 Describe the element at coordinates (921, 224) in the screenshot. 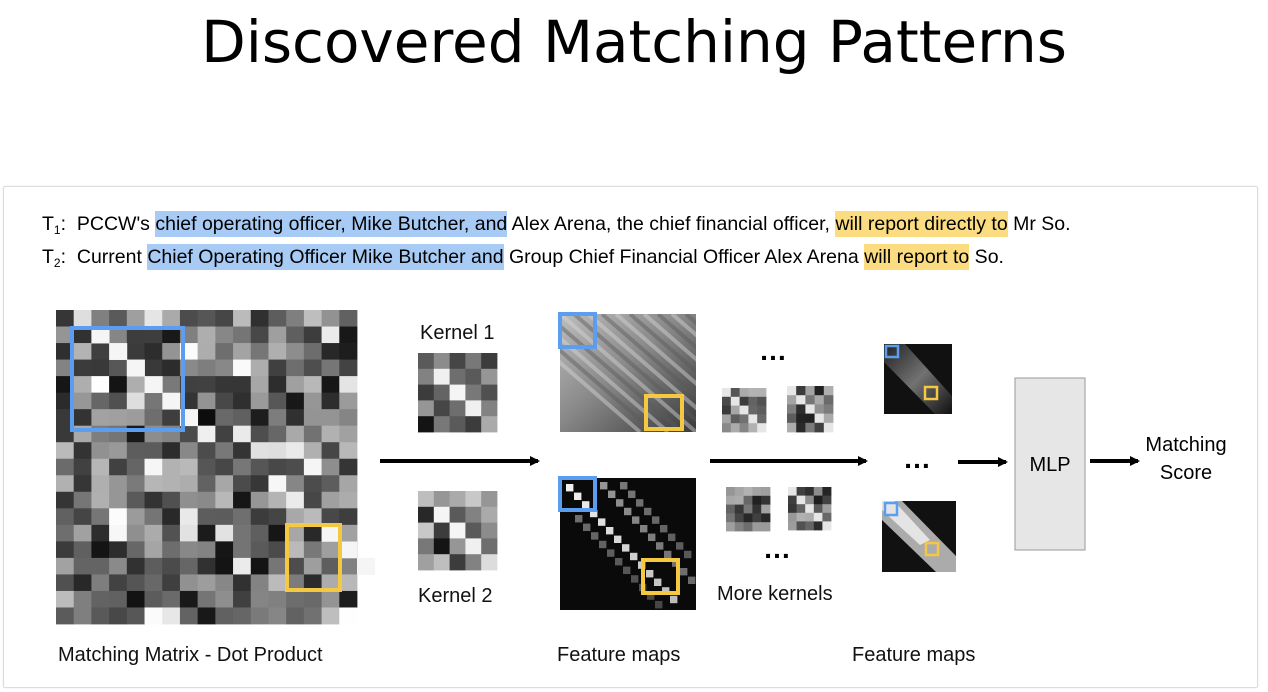

I see `sentence-t1-yellow-highlight: will report directly to` at that location.